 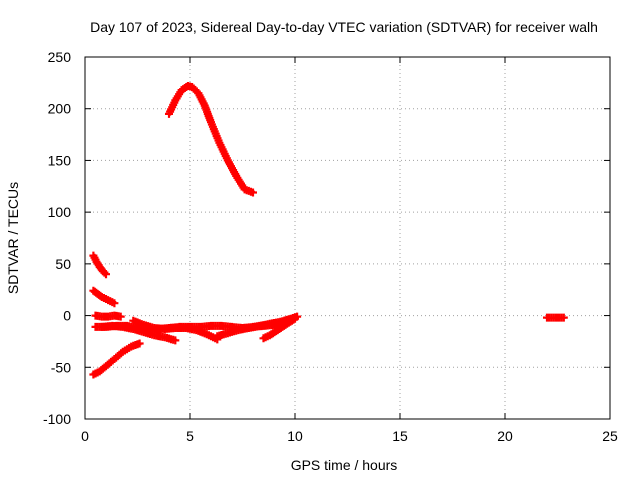 I want to click on y-axis-label: SDTVAR / TECUs, so click(x=13, y=238).